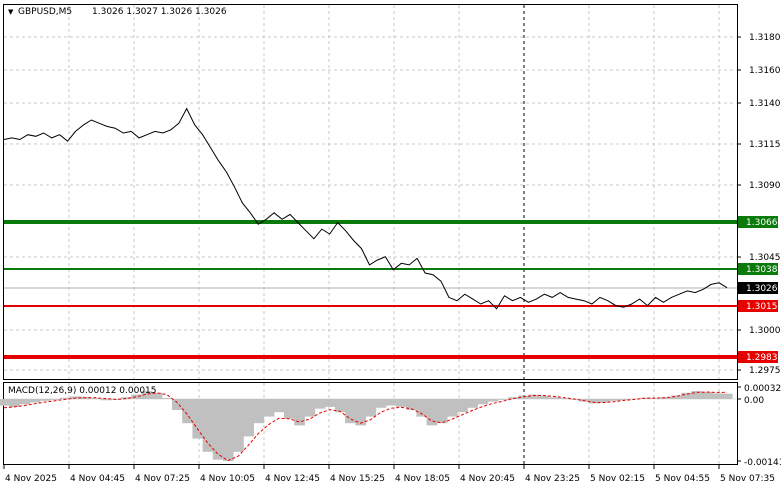 The image size is (781, 493). I want to click on x-tick-label: 4 Nov 10:05, so click(227, 479).